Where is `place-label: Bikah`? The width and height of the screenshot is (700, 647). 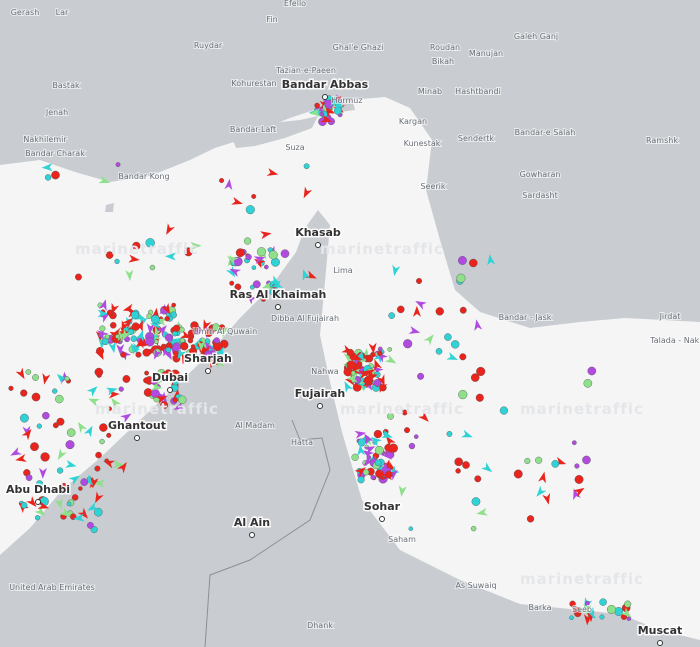
place-label: Bikah is located at coordinates (443, 61).